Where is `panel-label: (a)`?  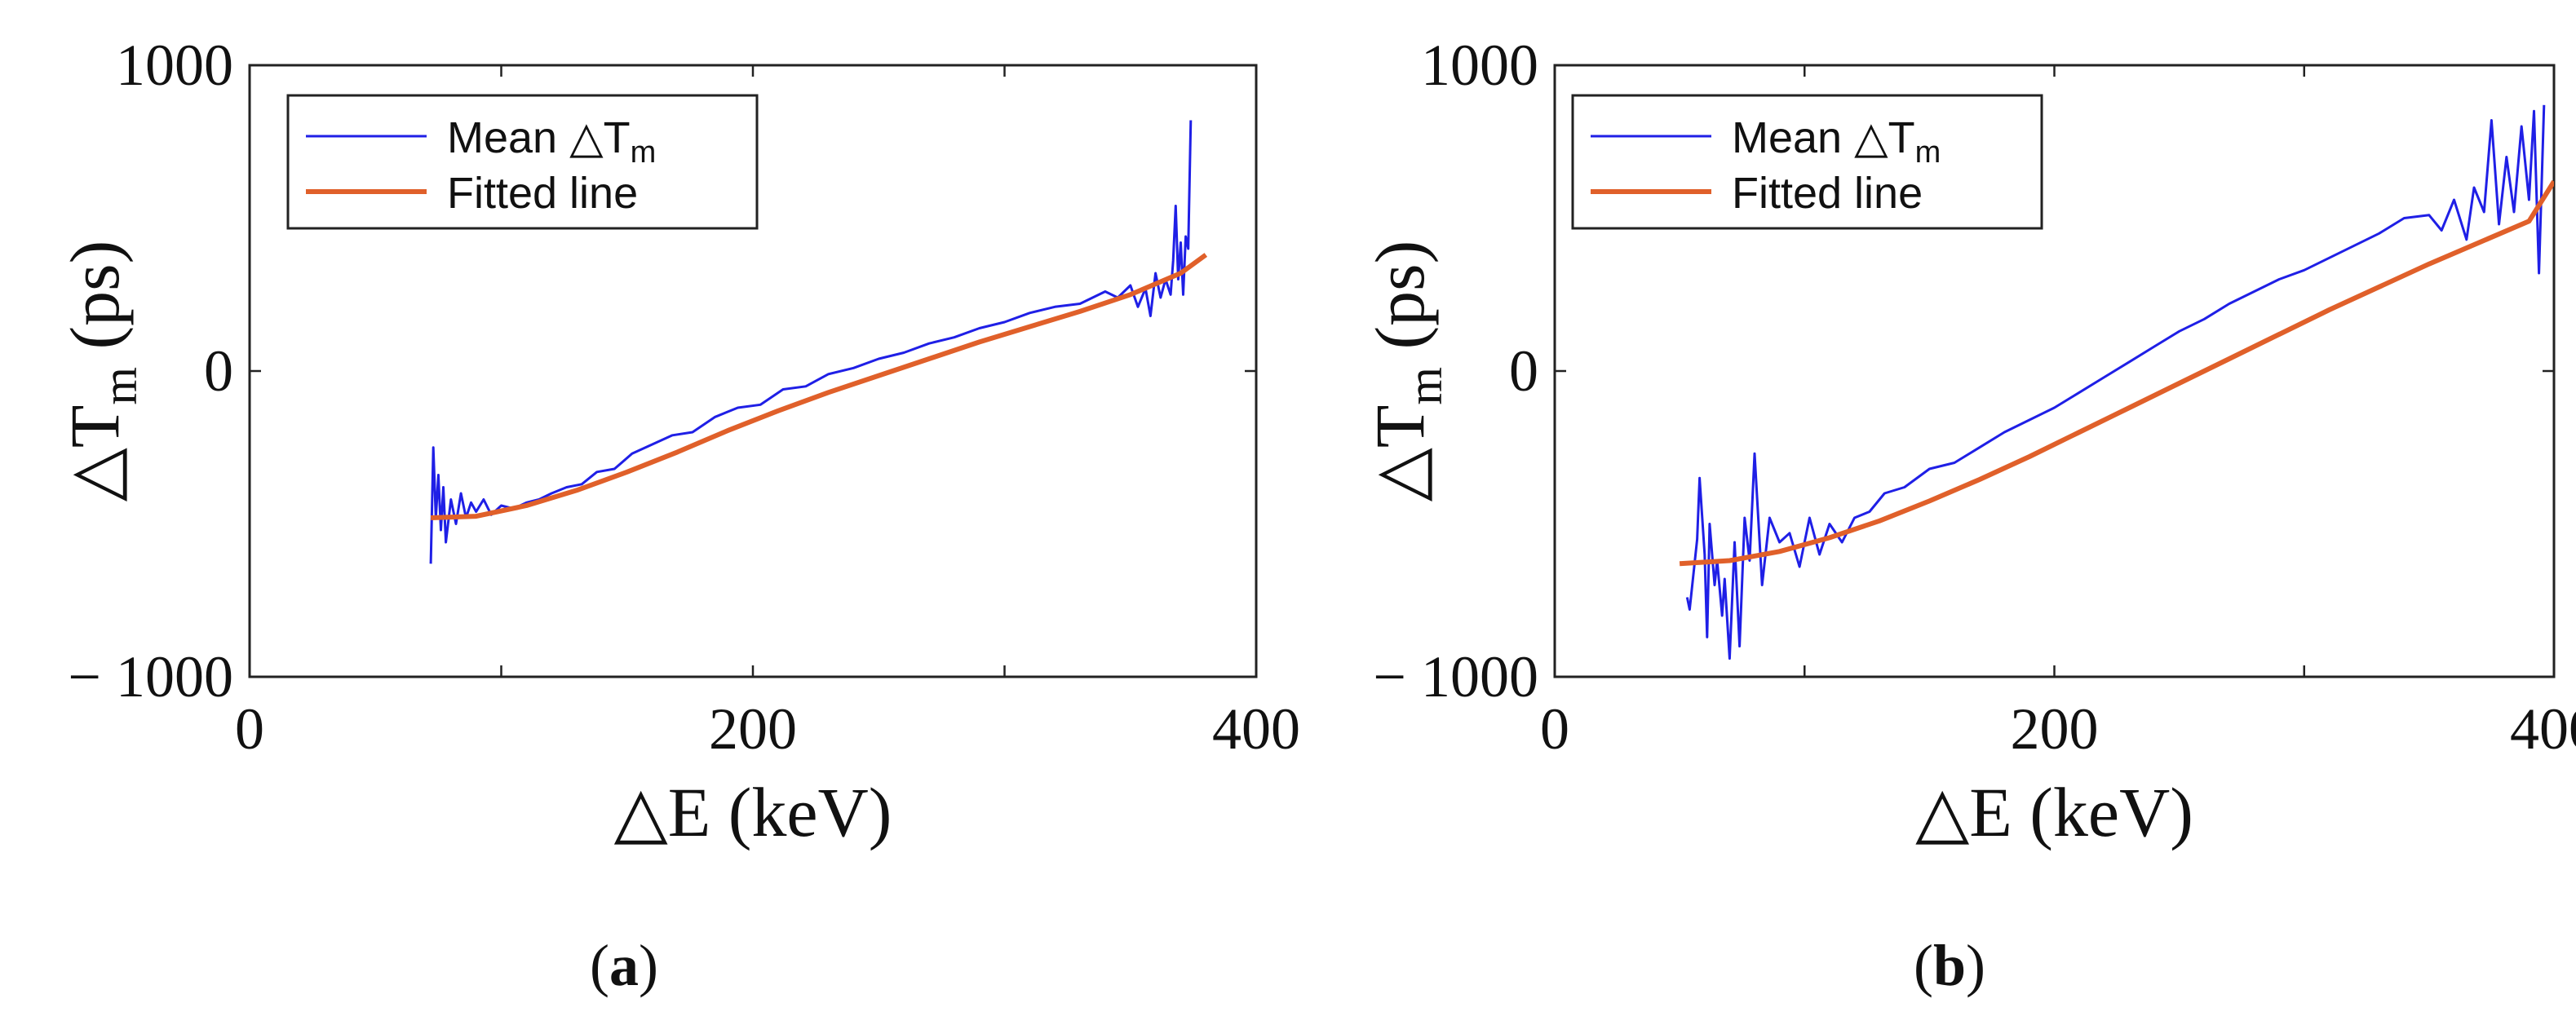
panel-label: (a) is located at coordinates (624, 965).